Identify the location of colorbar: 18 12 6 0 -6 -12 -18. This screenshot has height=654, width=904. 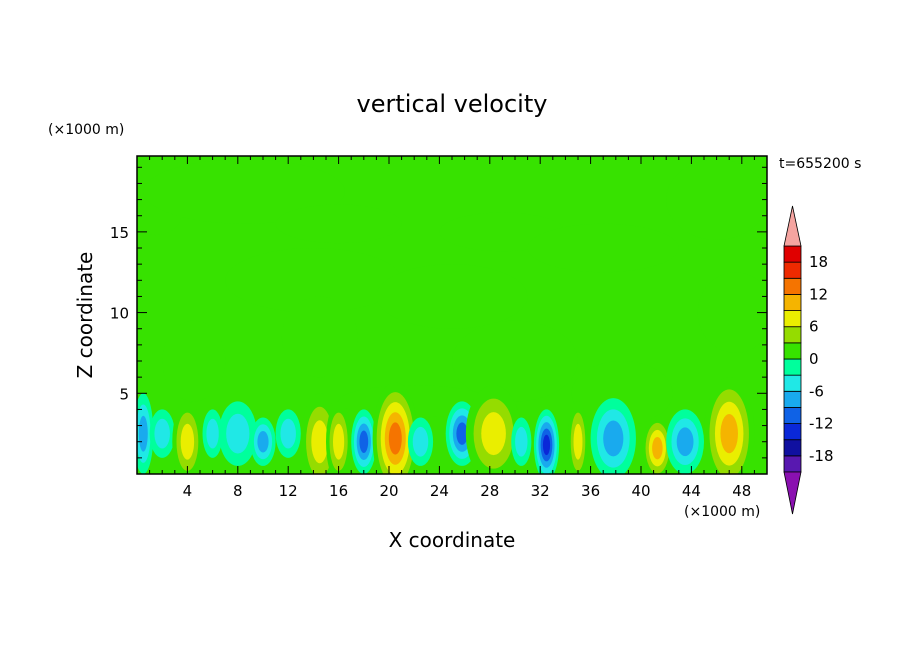
(808, 360).